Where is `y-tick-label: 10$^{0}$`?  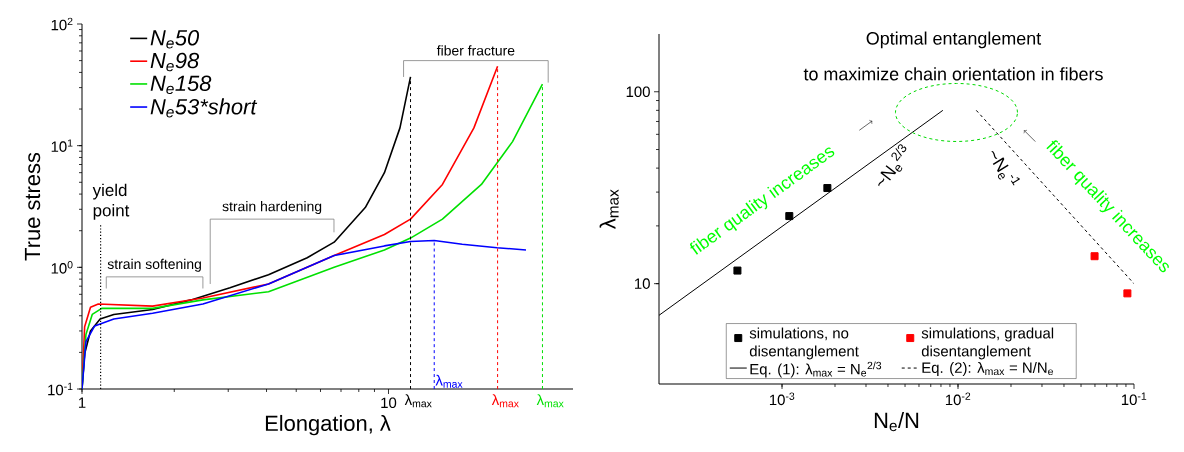
y-tick-label: 10$^{0}$ is located at coordinates (62, 267).